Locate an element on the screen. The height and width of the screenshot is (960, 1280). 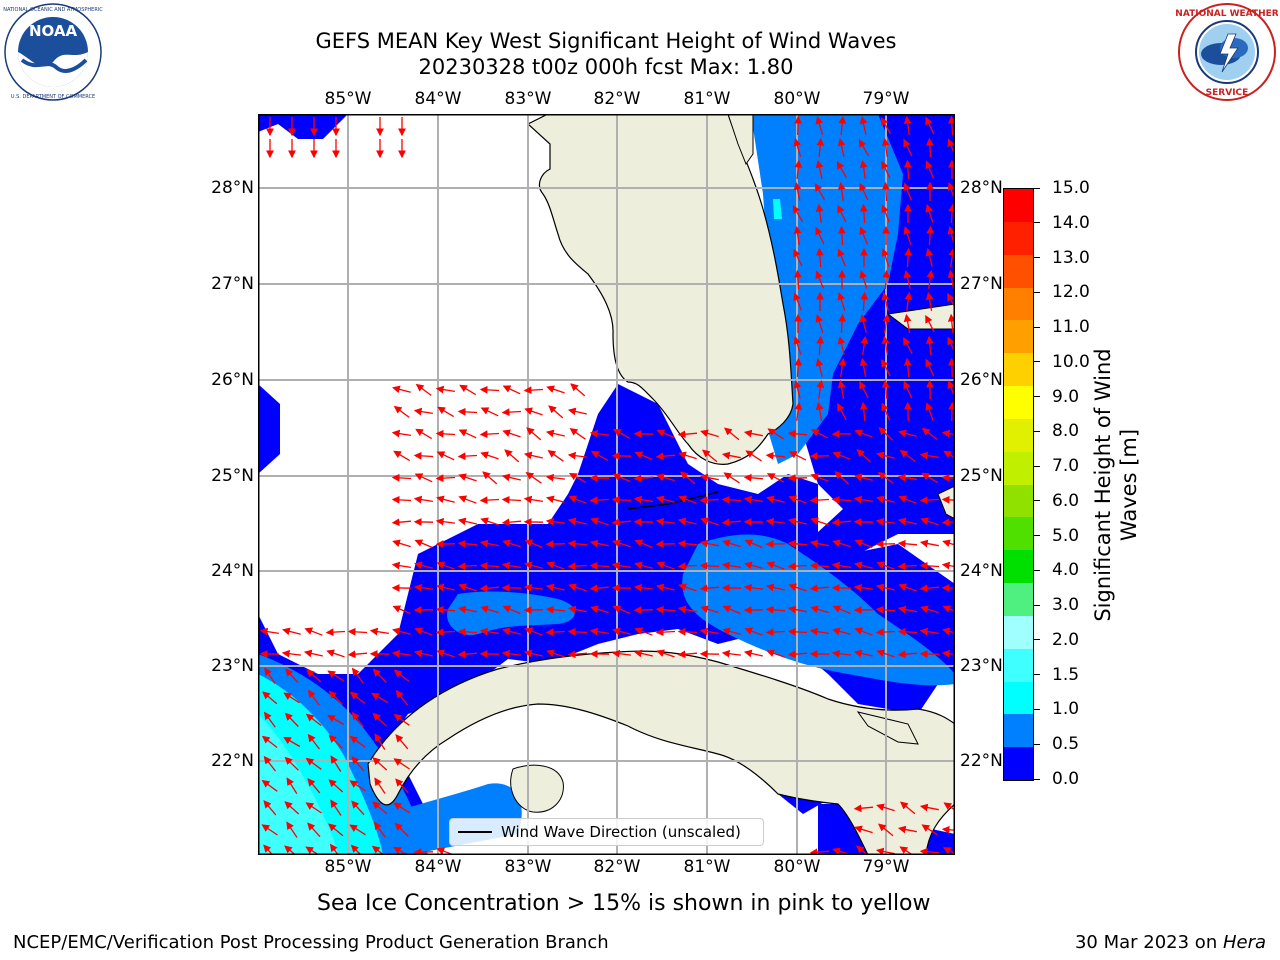
lon-tick-top: 79°W is located at coordinates (886, 99).